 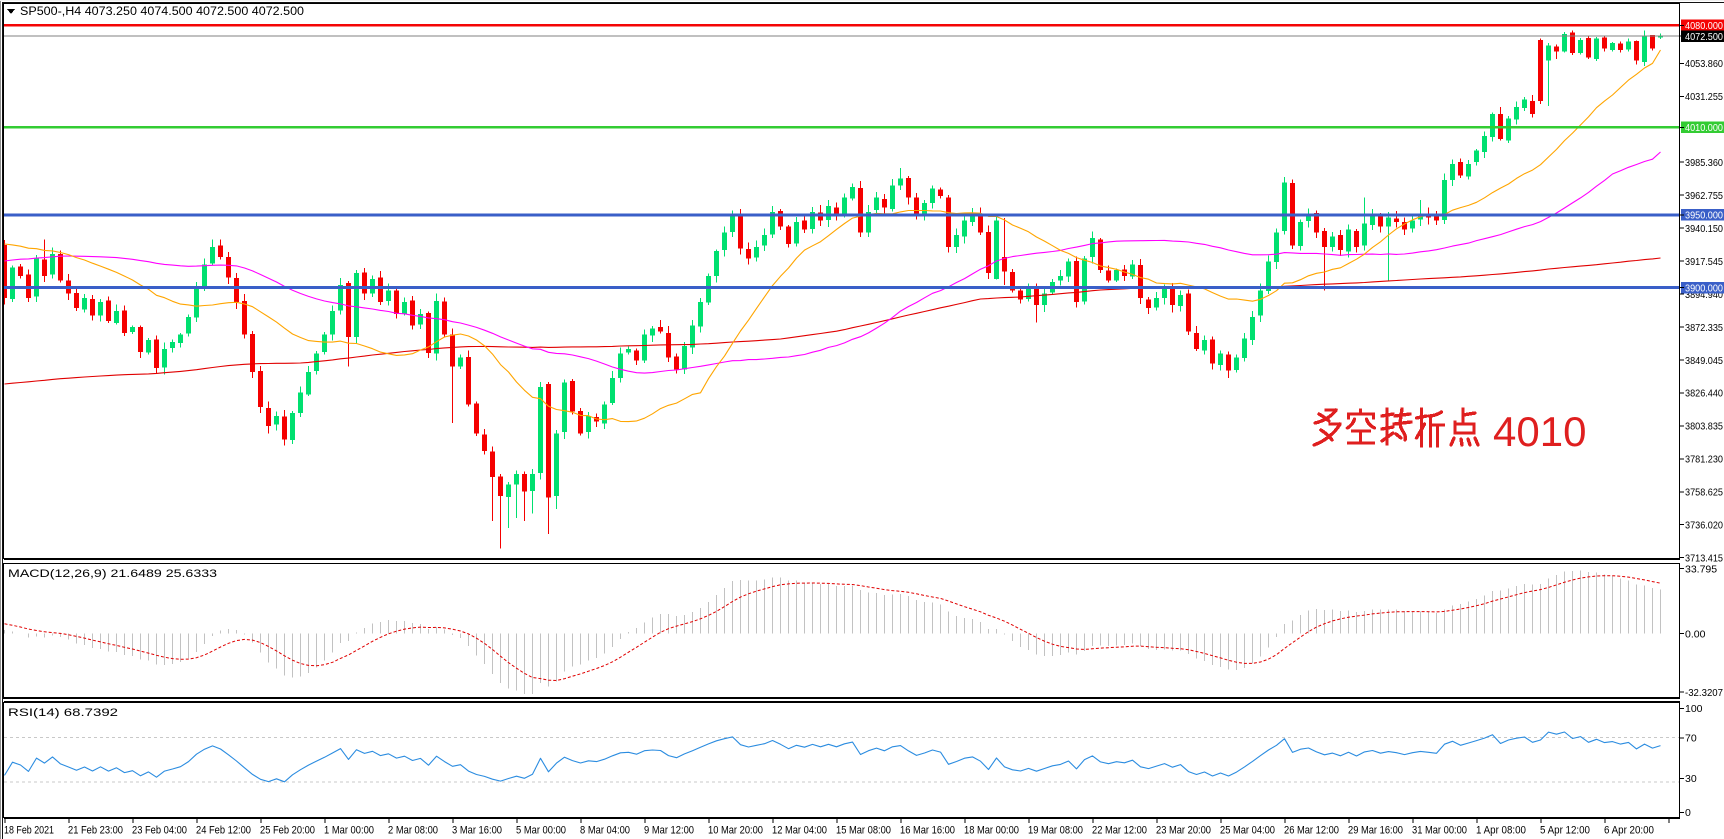 What do you see at coordinates (1704, 289) in the screenshot?
I see `svg-text: 3900.000` at bounding box center [1704, 289].